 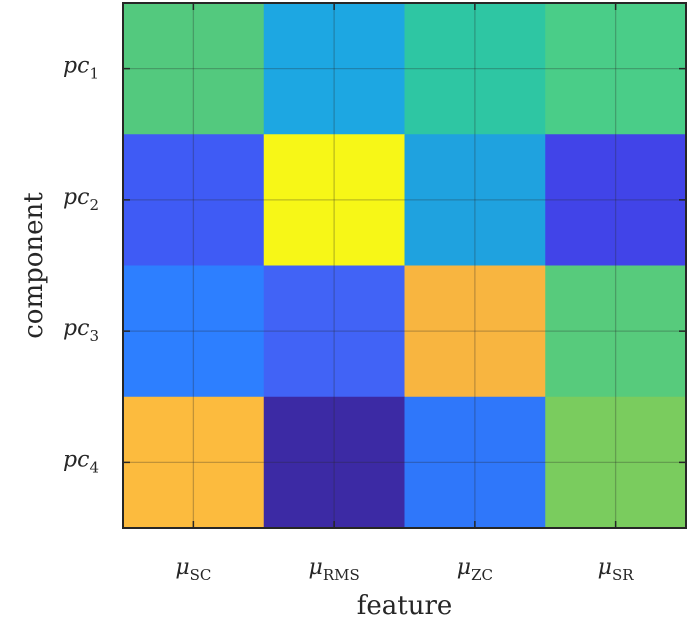 I want to click on x-tick-label-1: μSC, so click(x=193, y=569).